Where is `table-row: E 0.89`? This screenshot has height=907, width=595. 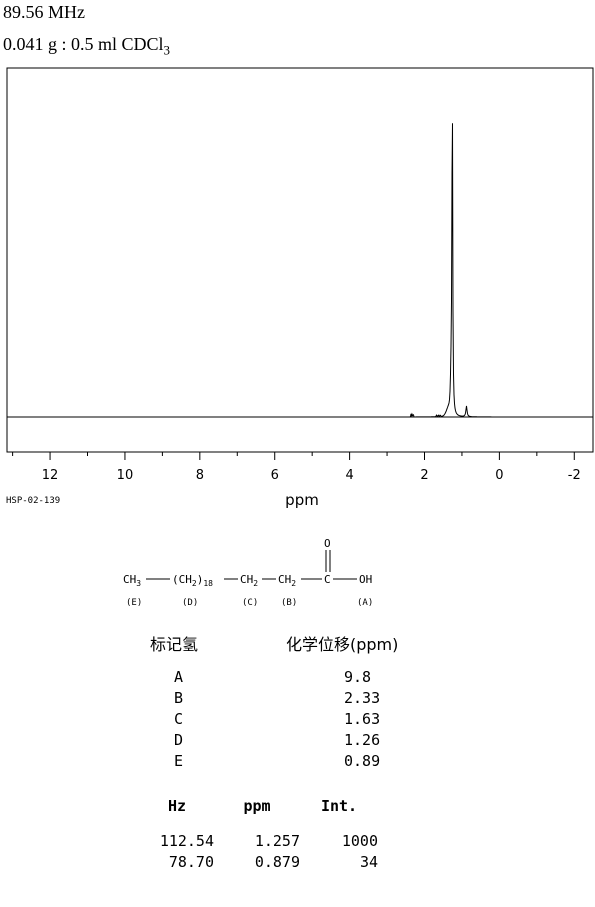 table-row: E 0.89 is located at coordinates (270, 760).